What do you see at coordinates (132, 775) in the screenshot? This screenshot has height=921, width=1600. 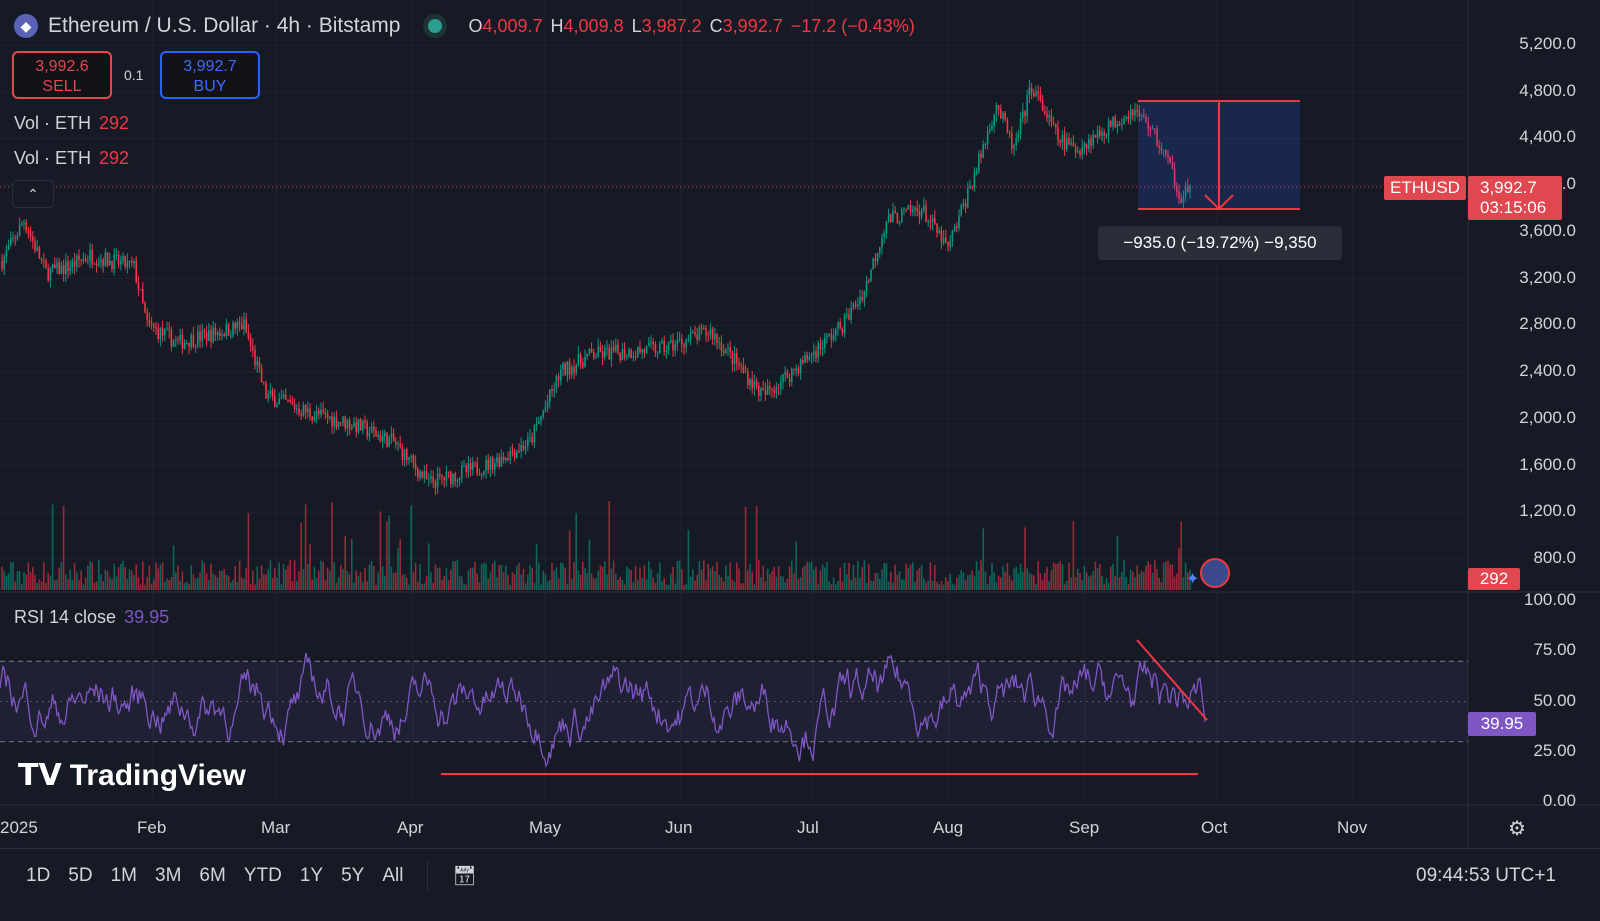 I see `tradingview-logo: 𝗧𝗩 TradingView` at bounding box center [132, 775].